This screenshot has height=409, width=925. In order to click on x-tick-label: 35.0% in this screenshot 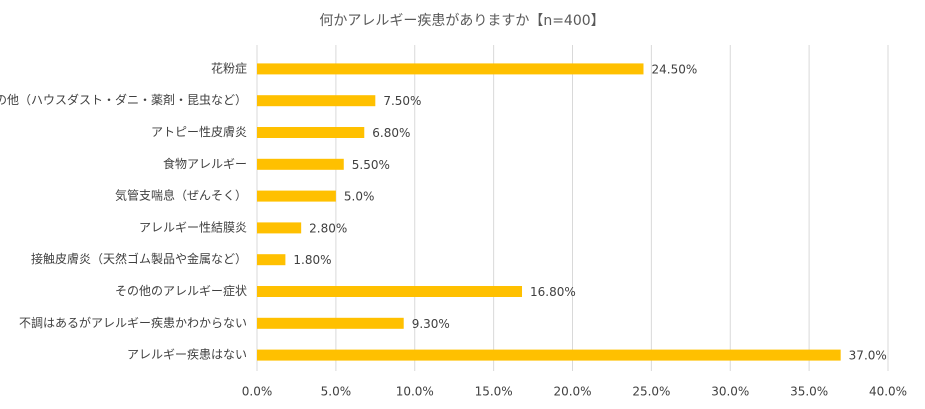, I will do `click(809, 392)`.